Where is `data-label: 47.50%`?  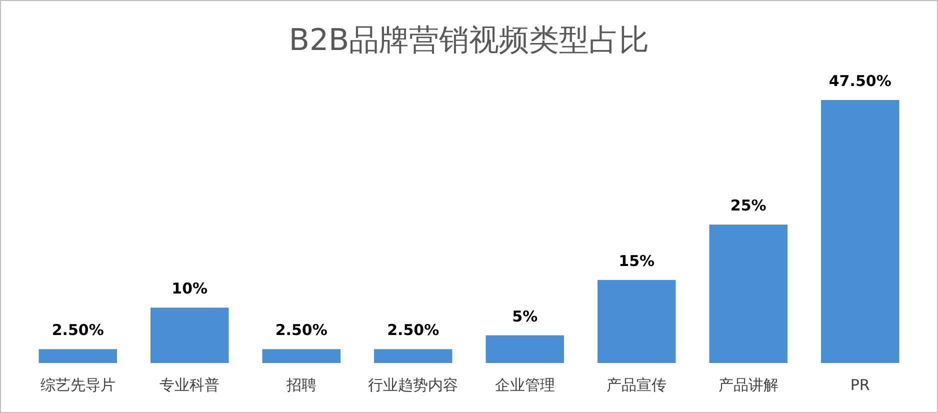
data-label: 47.50% is located at coordinates (860, 81).